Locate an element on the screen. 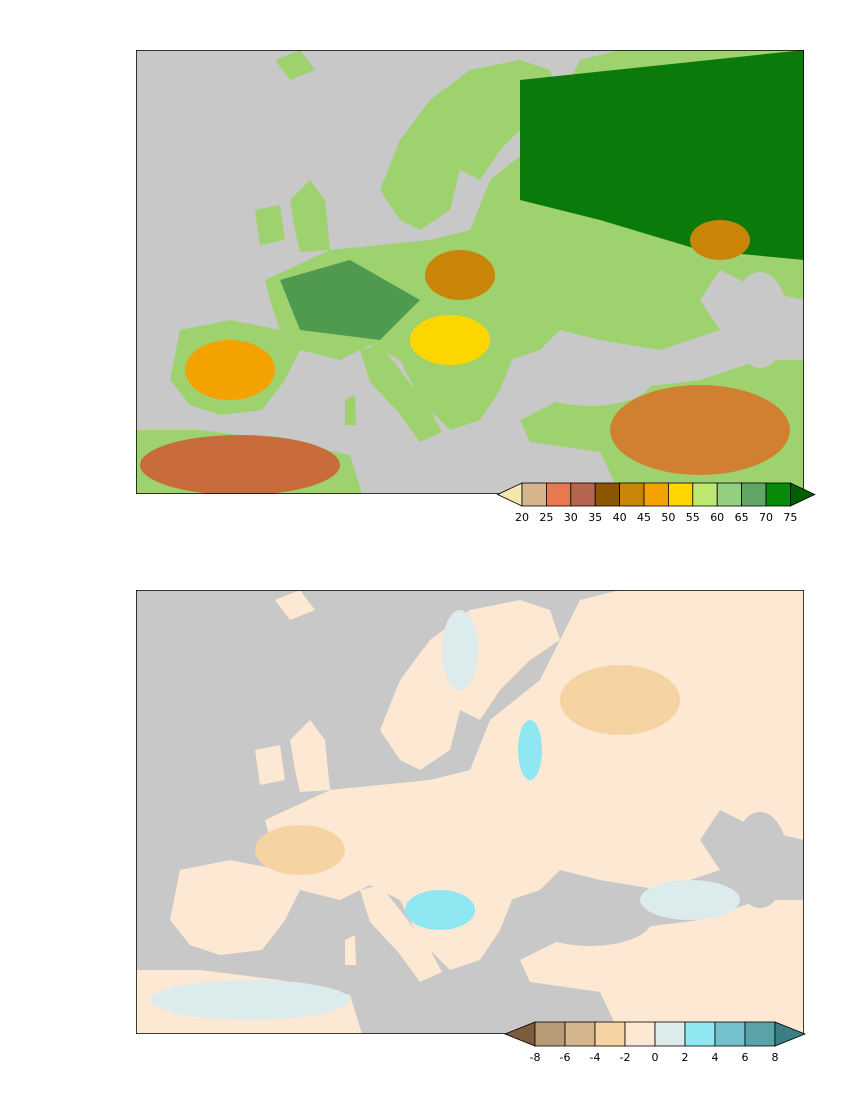 This screenshot has width=850, height=1104. colorbar-tick-label: -2 is located at coordinates (625, 1057).